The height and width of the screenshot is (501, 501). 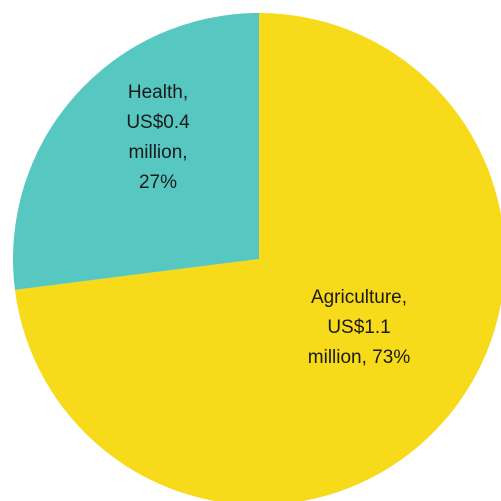 I want to click on pie-label-agriculture: Agriculture, US$1.1 million, 73%, so click(x=359, y=327).